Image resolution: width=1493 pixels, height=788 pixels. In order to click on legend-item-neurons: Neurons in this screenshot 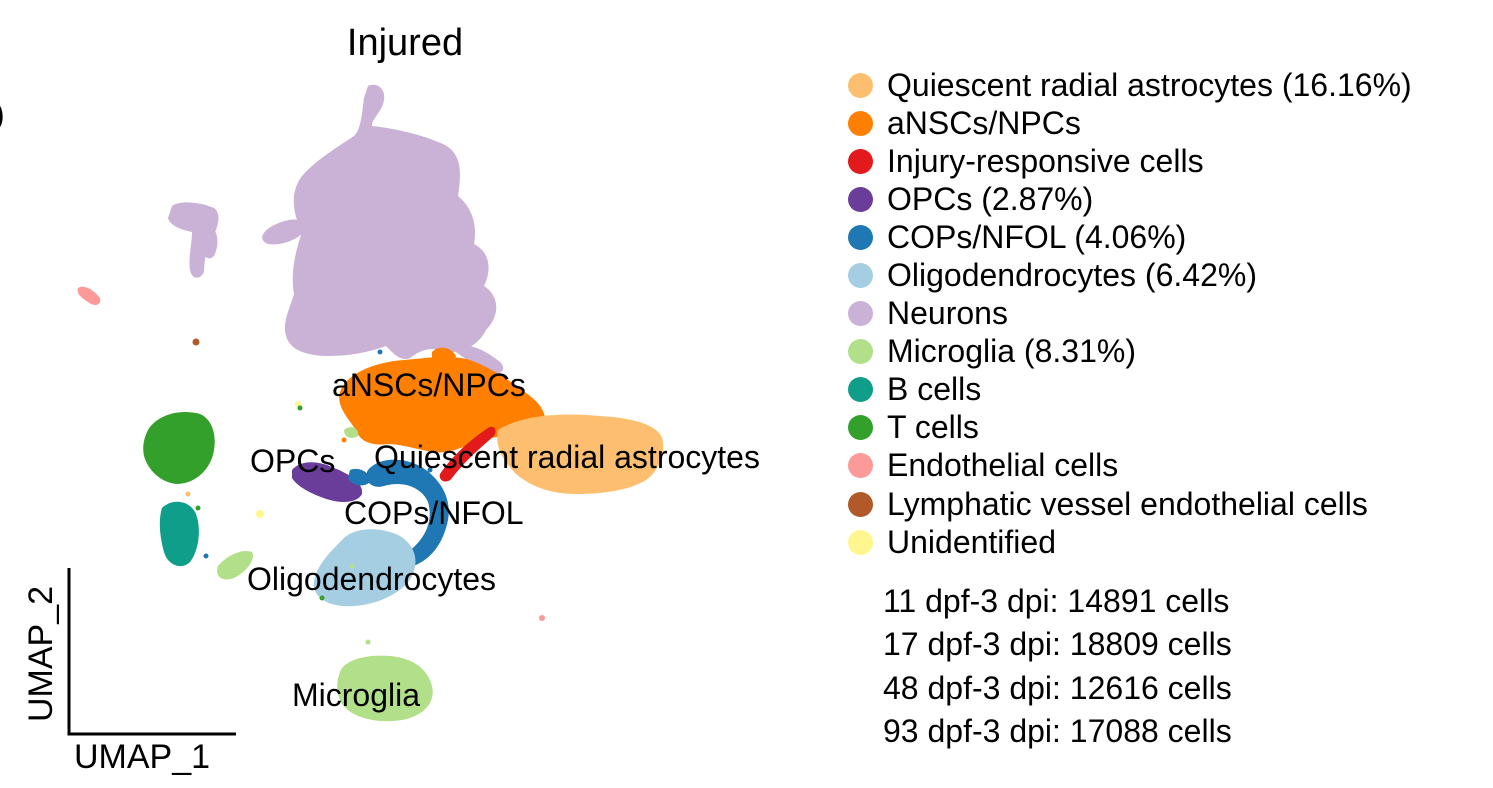, I will do `click(1130, 314)`.